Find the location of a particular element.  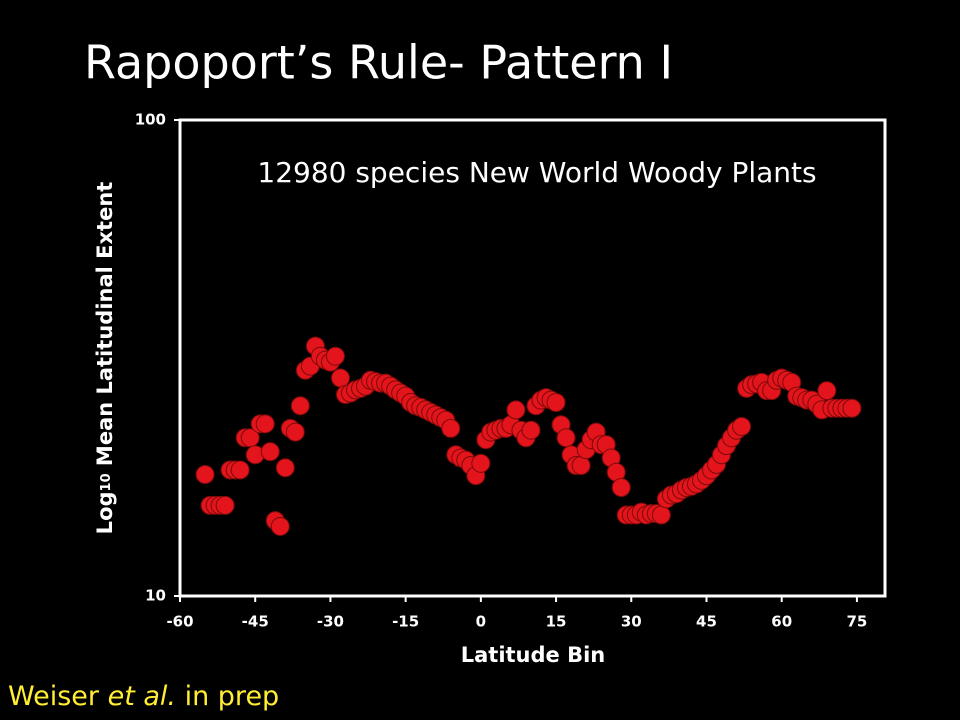

x-tick-label: 60 is located at coordinates (781, 622).